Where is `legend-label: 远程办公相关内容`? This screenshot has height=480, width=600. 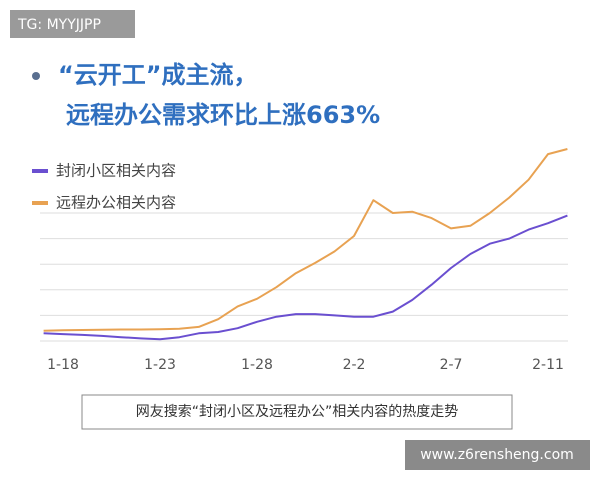
legend-label: 远程办公相关内容 is located at coordinates (116, 203).